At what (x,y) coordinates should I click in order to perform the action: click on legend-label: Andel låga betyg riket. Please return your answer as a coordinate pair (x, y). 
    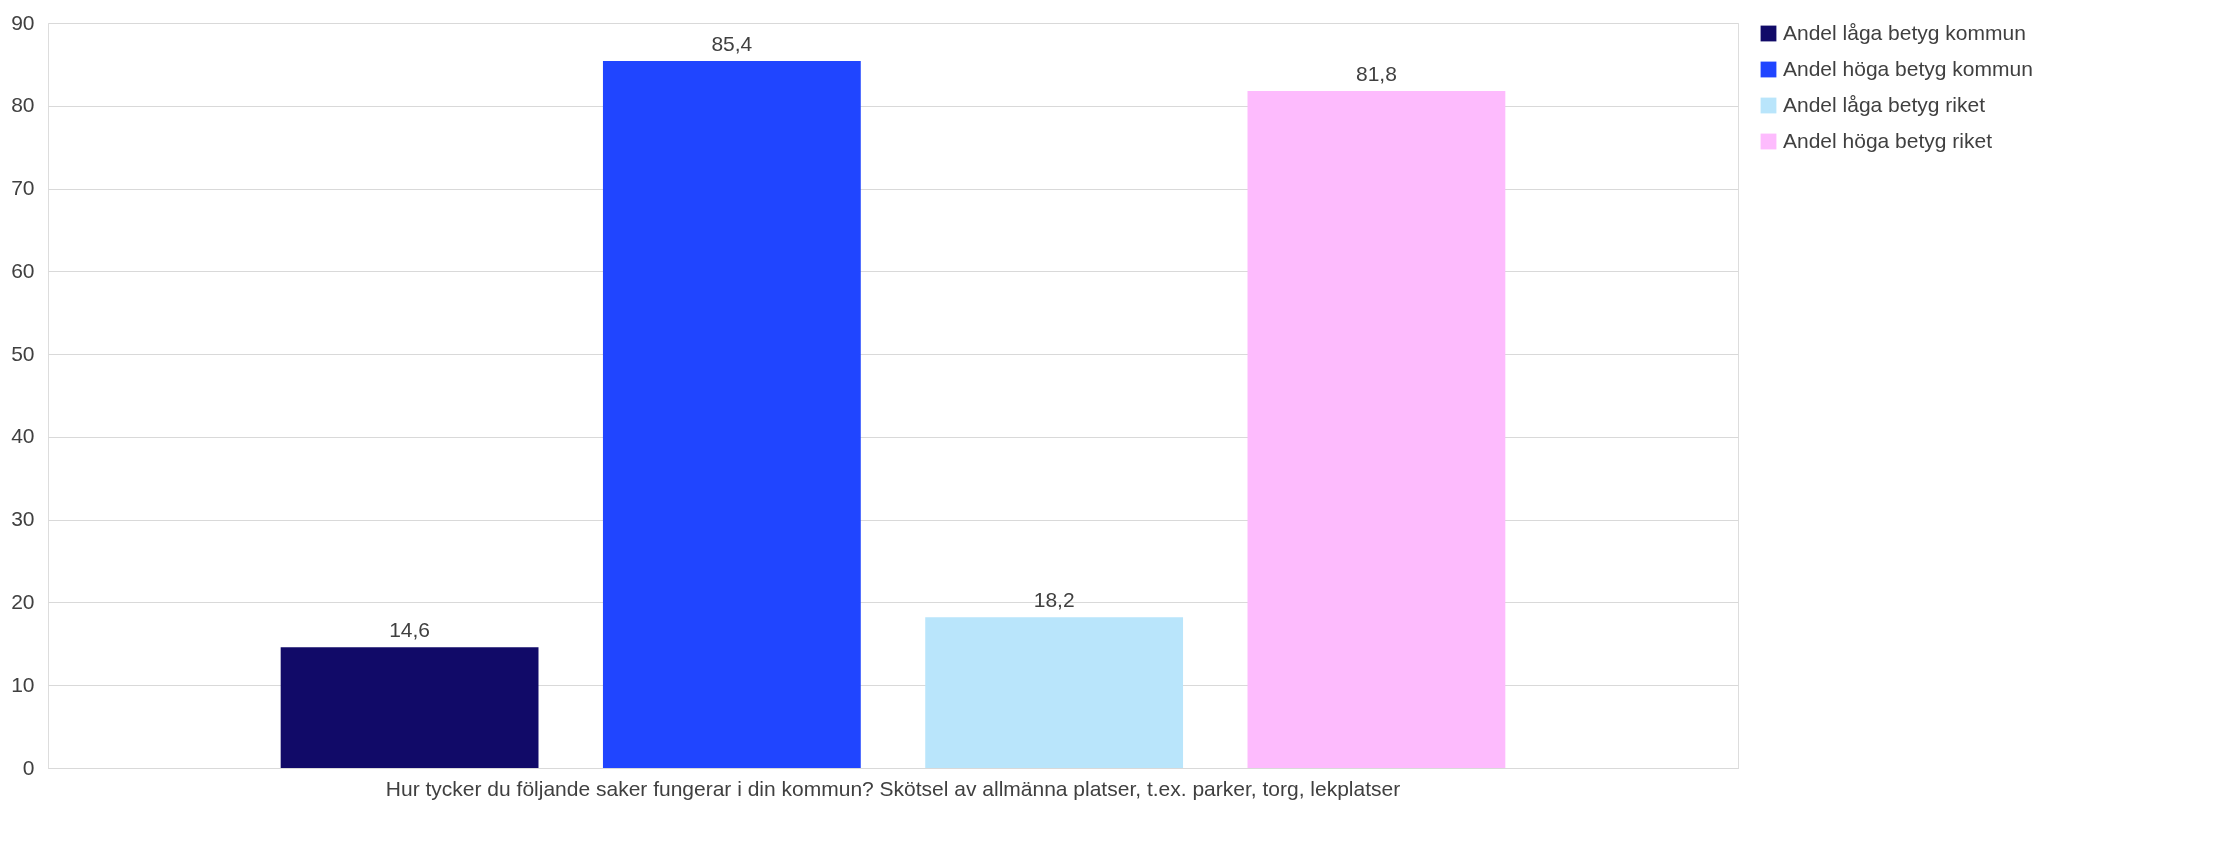
    Looking at the image, I should click on (1884, 104).